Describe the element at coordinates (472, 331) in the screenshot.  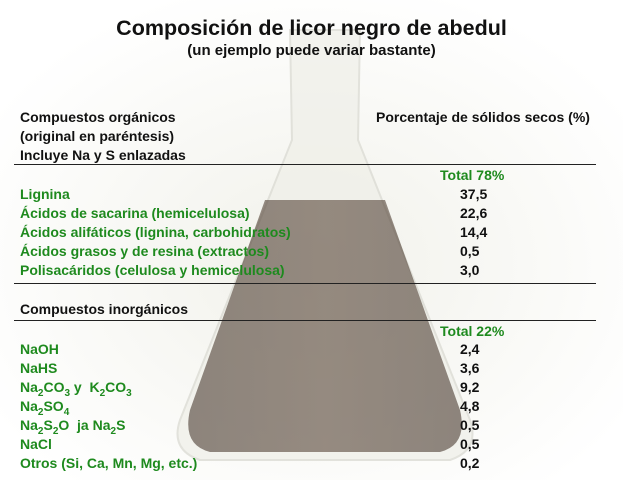
I see `inorganic-total: Total 22%` at that location.